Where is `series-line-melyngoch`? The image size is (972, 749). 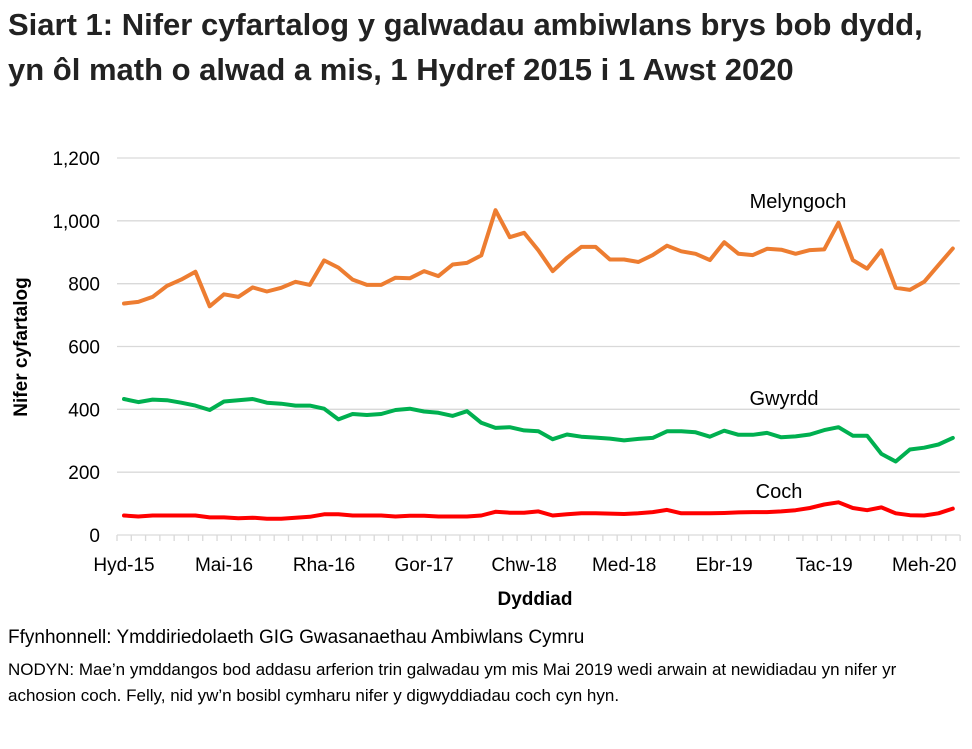 series-line-melyngoch is located at coordinates (538, 258).